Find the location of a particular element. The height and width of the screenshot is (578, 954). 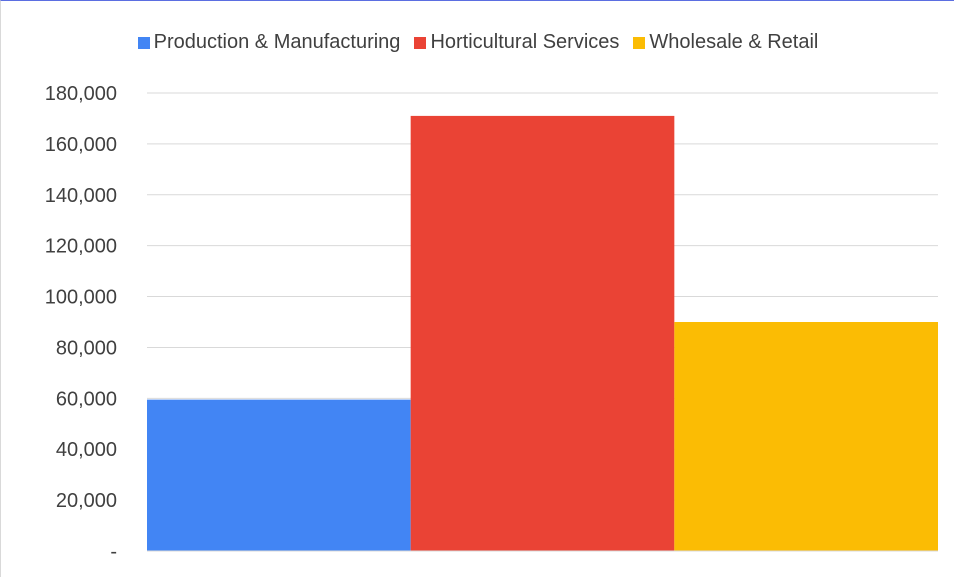

legend-item-production-manufacturing: Production & Manufacturing is located at coordinates (269, 42).